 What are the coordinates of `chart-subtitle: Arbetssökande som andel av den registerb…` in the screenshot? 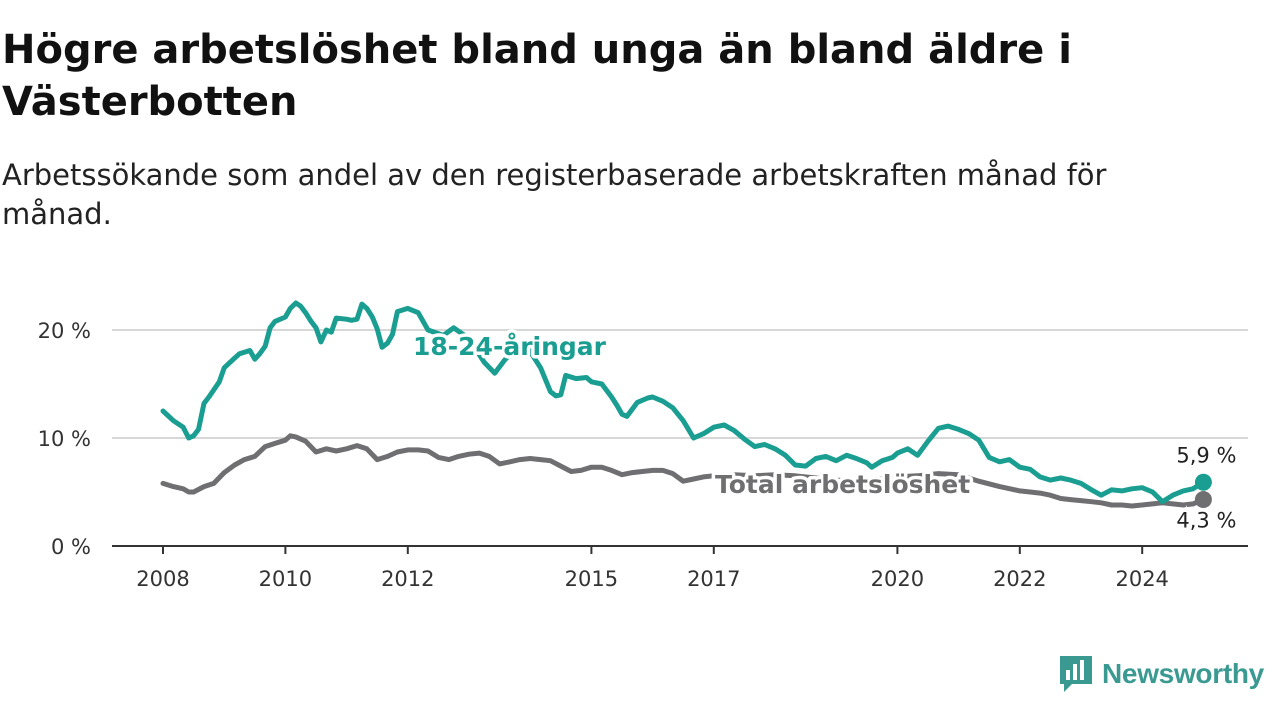 It's located at (554, 194).